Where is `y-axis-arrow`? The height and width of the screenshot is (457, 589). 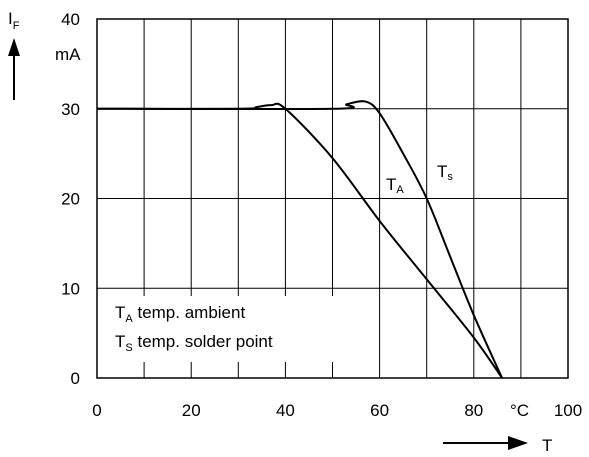
y-axis-arrow is located at coordinates (14, 69).